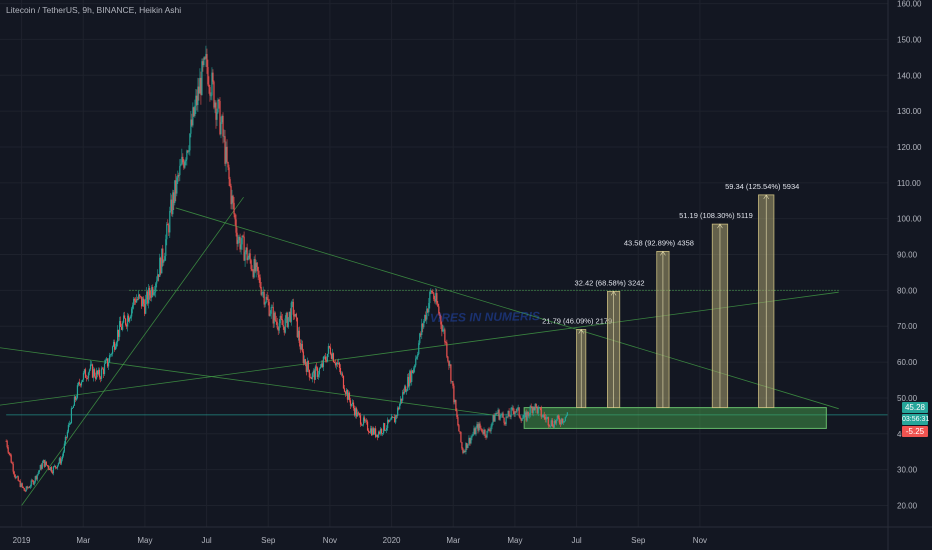 This screenshot has width=932, height=550. Describe the element at coordinates (466, 535) in the screenshot. I see `x-axis: 2019 Mar May Jul Sep Nov 2020 Mar May Jul Sep Nov` at that location.